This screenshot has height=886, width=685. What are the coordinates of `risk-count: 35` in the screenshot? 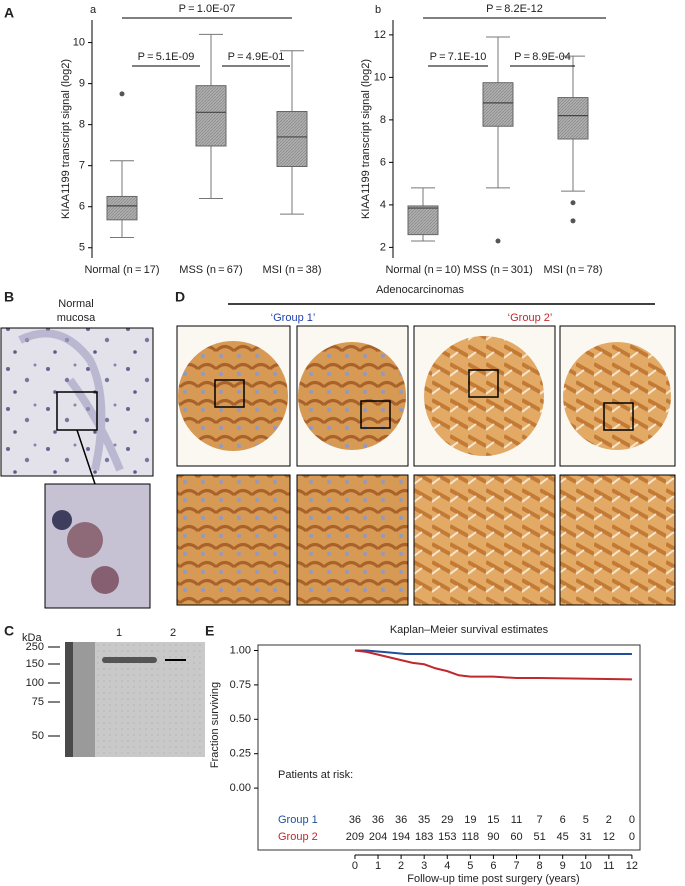 It's located at (424, 820).